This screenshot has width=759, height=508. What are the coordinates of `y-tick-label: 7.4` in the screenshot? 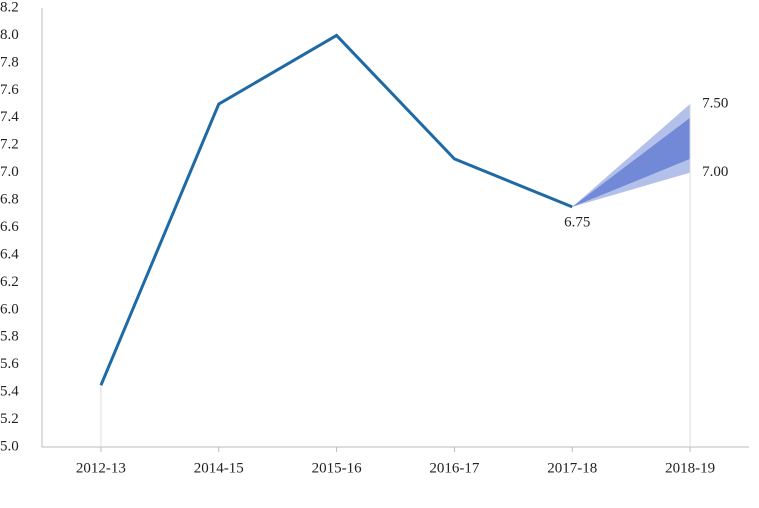 It's located at (9, 117).